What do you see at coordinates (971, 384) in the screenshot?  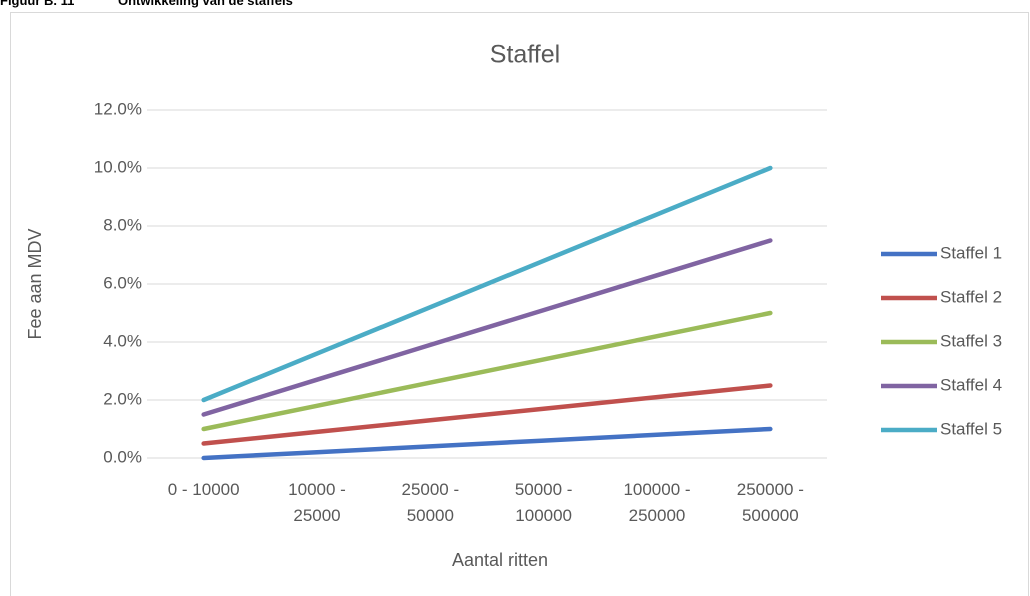 I see `legend-label: Staffel 4` at bounding box center [971, 384].